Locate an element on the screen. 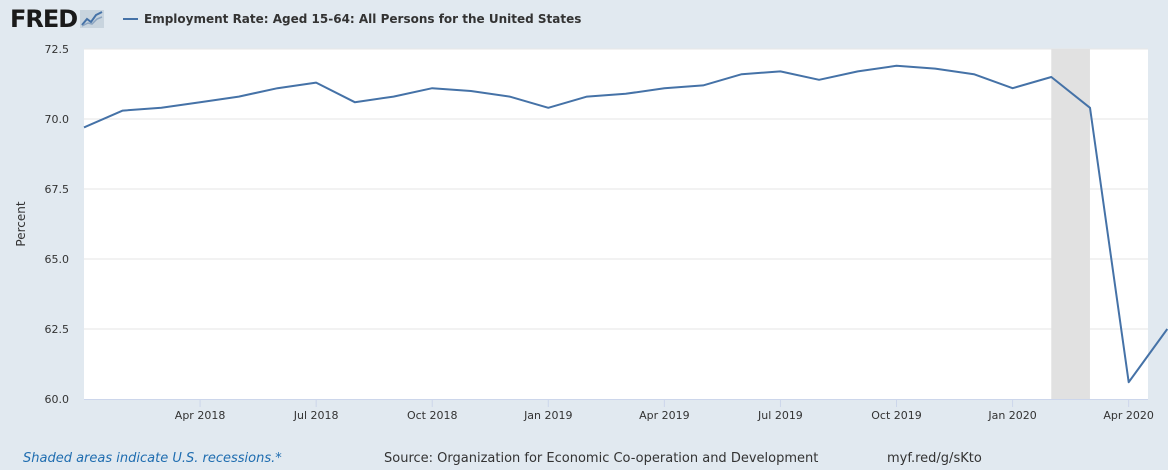 This screenshot has height=470, width=1168. x-tick-label: Jan 2020 is located at coordinates (1011, 415).